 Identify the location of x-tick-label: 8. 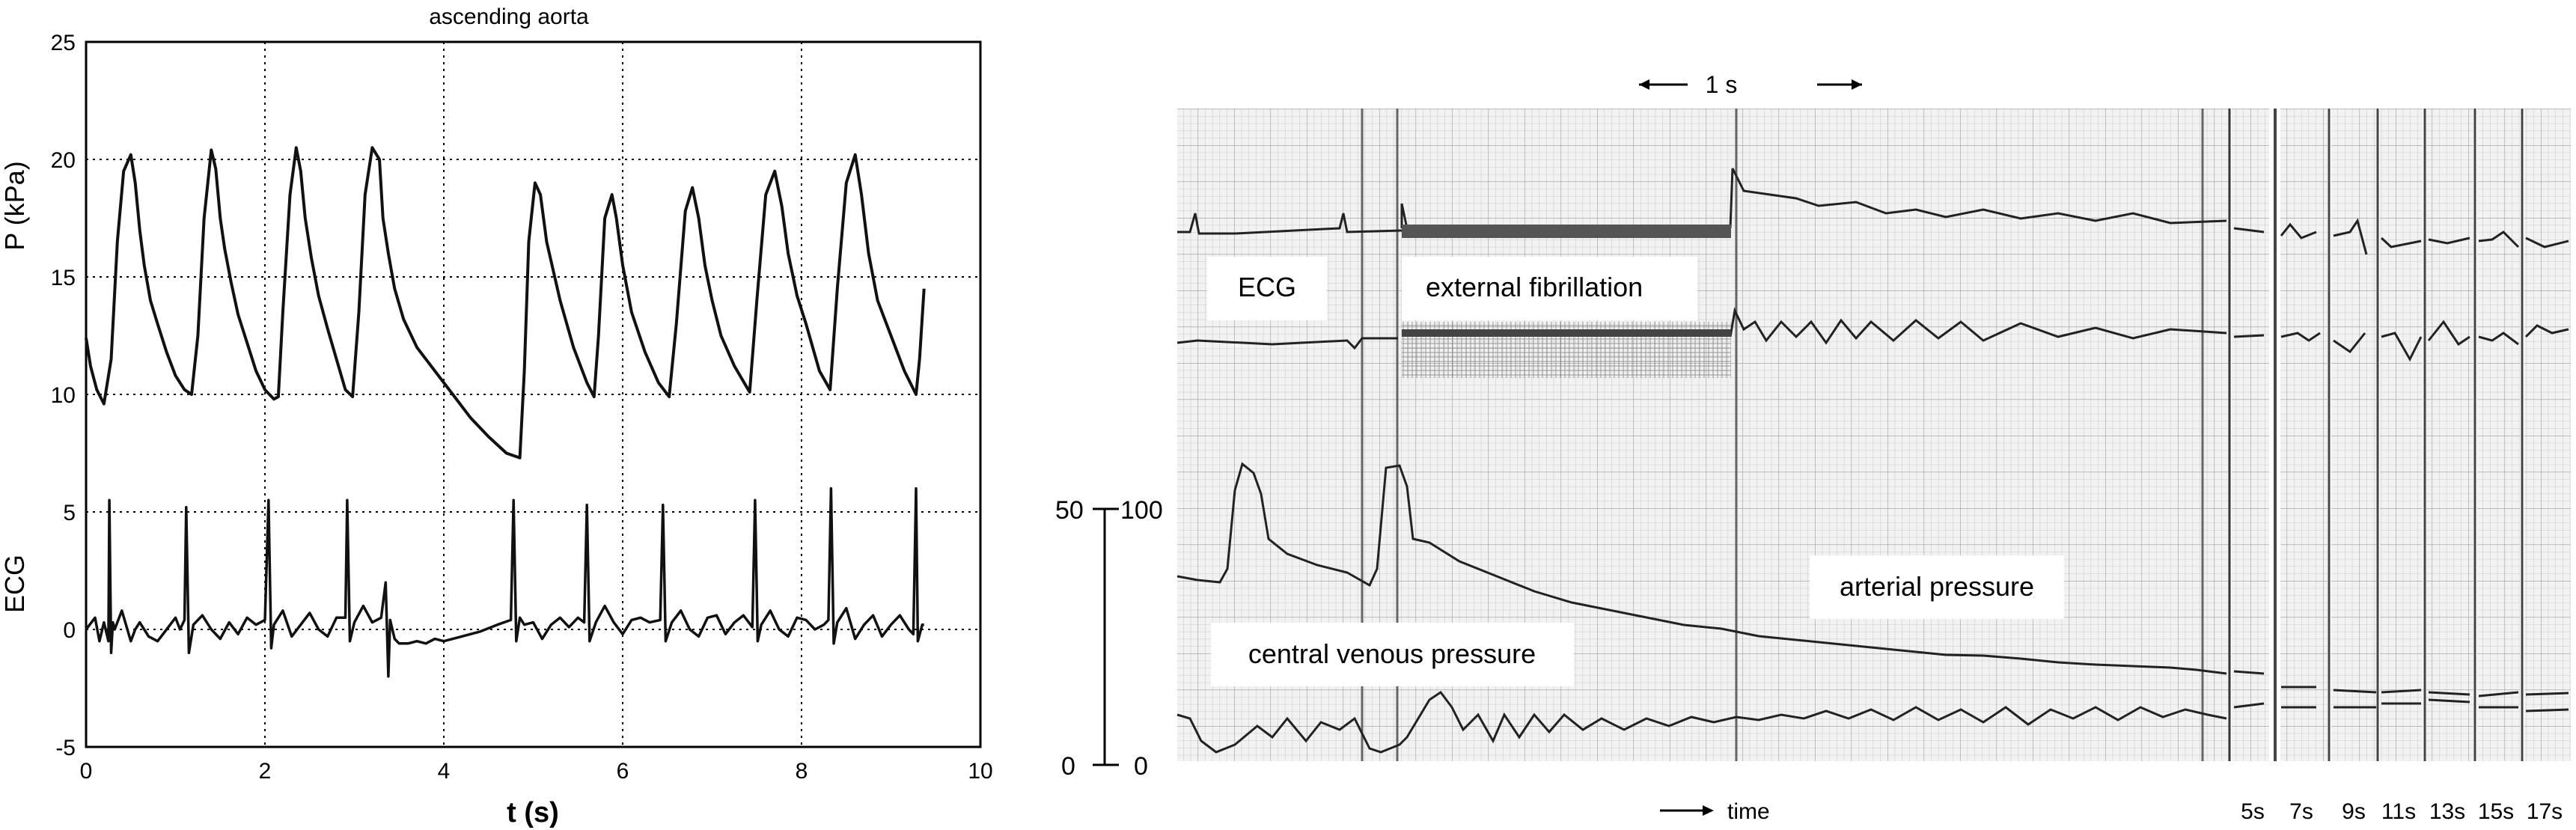
(802, 771).